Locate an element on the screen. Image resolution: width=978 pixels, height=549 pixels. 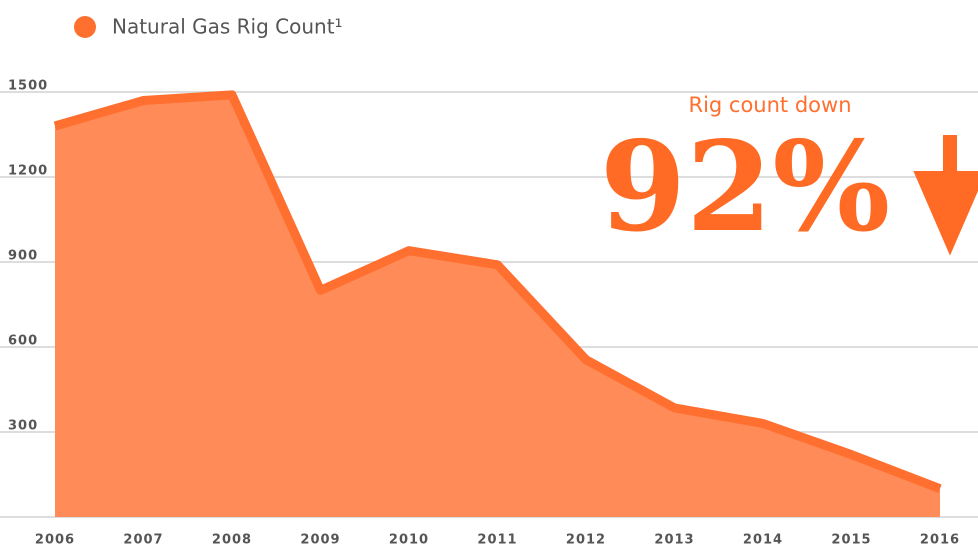
legend-label: Natural Gas Rig Count¹ is located at coordinates (227, 27).